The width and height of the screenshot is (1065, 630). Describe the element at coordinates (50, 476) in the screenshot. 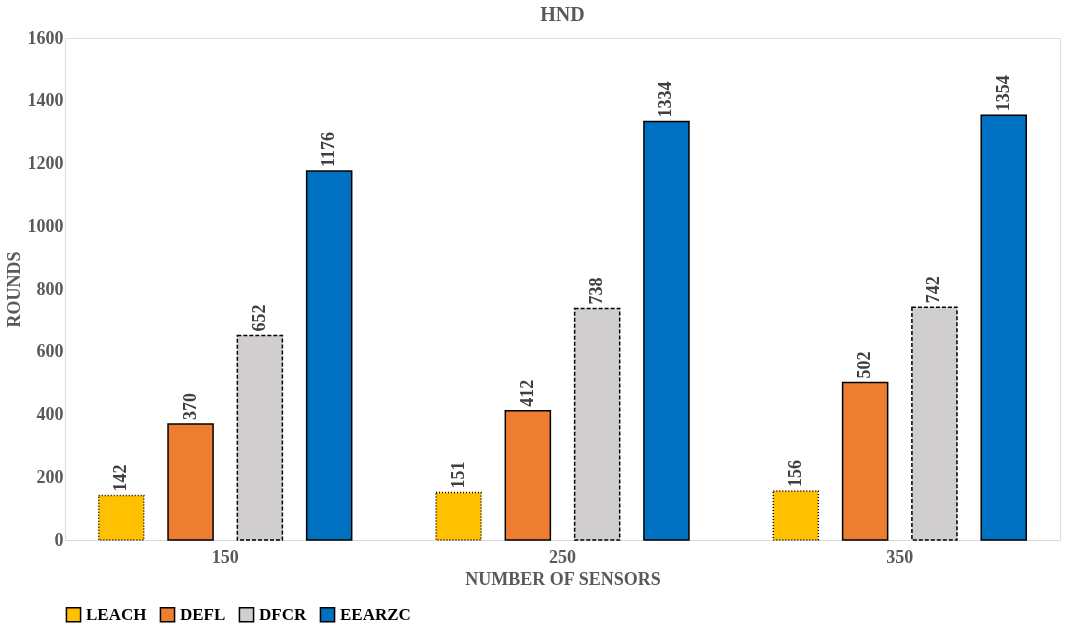

I see `y-tick-label: 200` at that location.